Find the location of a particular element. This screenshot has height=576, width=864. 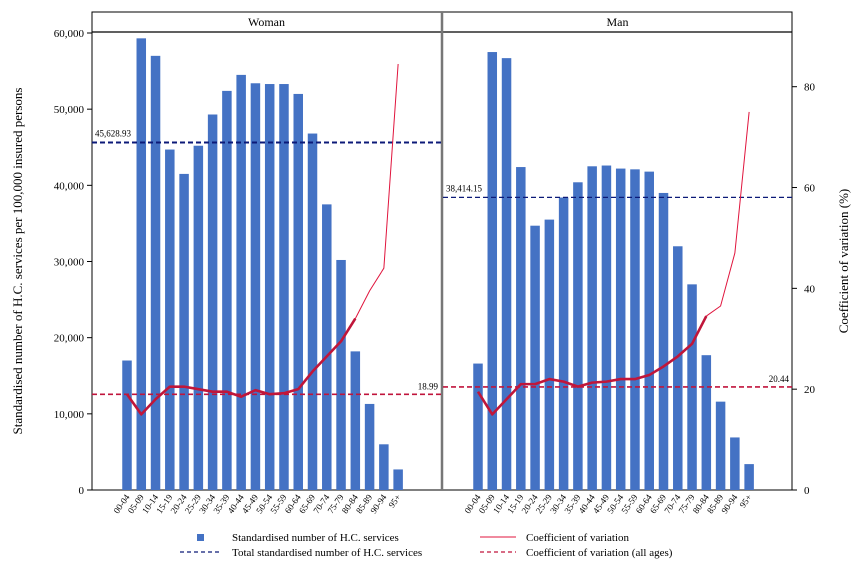

y-tick-label: 40,000 is located at coordinates (69, 186).